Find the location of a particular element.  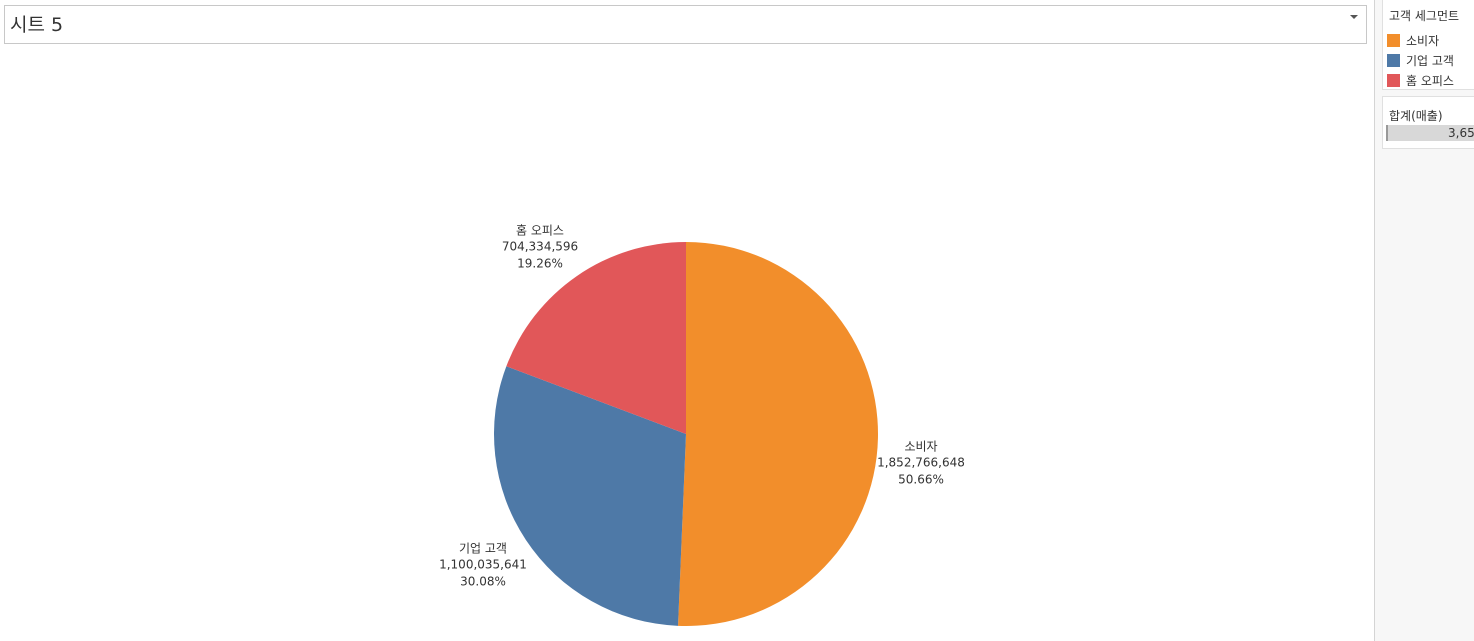

sheet-title: 시트 5 is located at coordinates (37, 25).